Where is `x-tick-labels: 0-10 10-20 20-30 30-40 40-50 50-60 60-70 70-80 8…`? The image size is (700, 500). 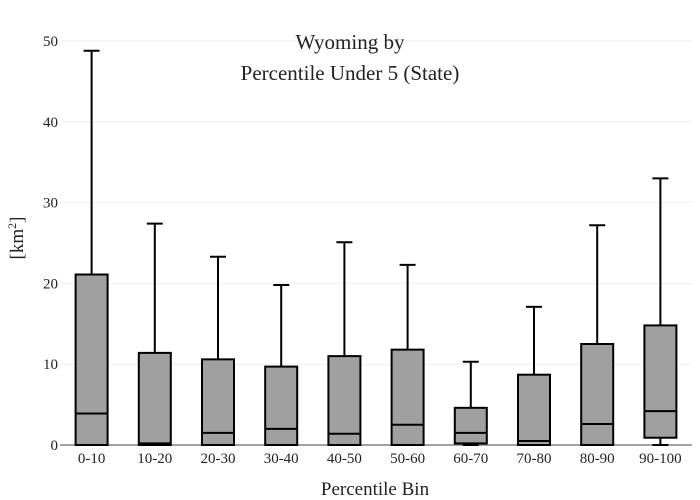 x-tick-labels: 0-10 10-20 20-30 30-40 40-50 50-60 60-70 70-80 8… is located at coordinates (380, 459).